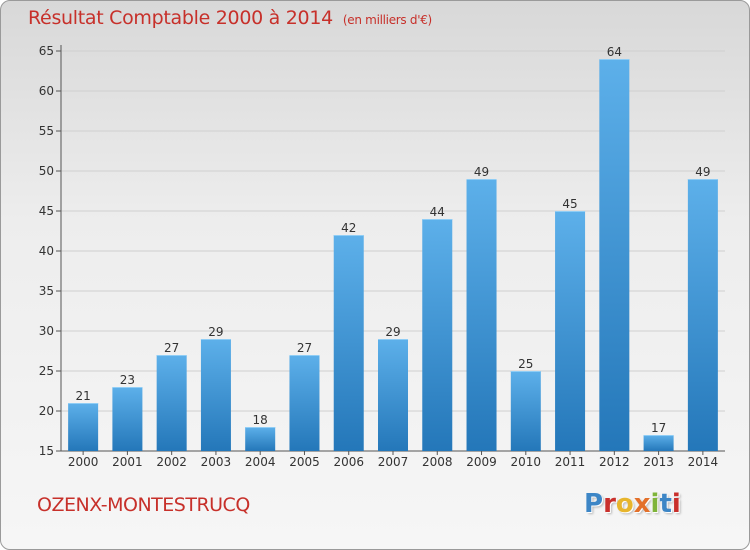 This screenshot has width=750, height=550. I want to click on data-label: 44, so click(437, 212).